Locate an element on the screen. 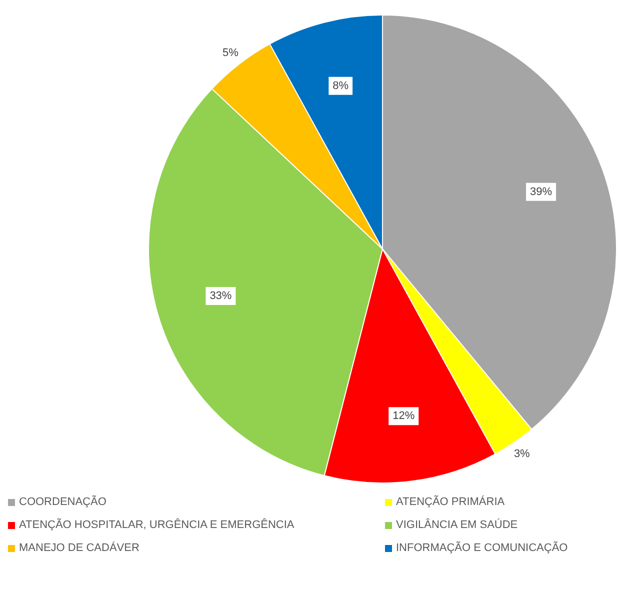  legend-label: INFORMAÇÃO E COMUNICAÇÃO is located at coordinates (482, 548).